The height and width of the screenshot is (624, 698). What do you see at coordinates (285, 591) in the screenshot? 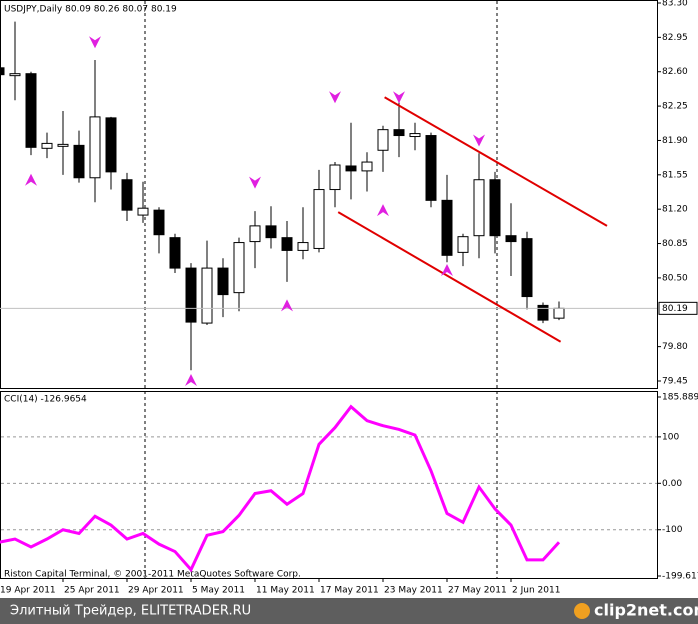
I see `x-tick-label: 11 May 2011` at bounding box center [285, 591].